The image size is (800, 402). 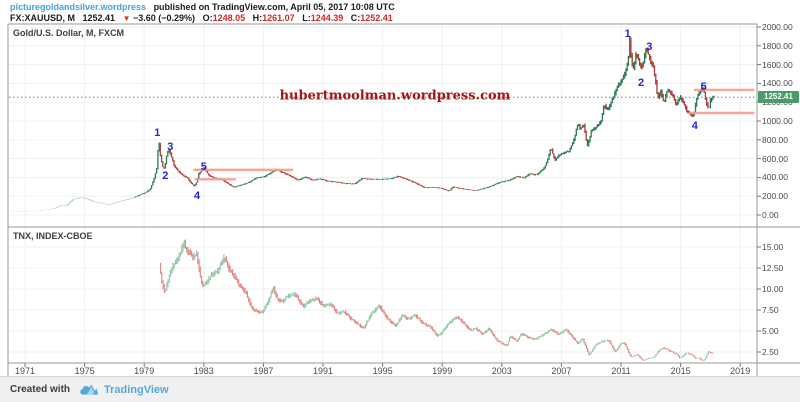 I want to click on watermark-text: hubertmoolman.wordpress.com, so click(x=395, y=96).